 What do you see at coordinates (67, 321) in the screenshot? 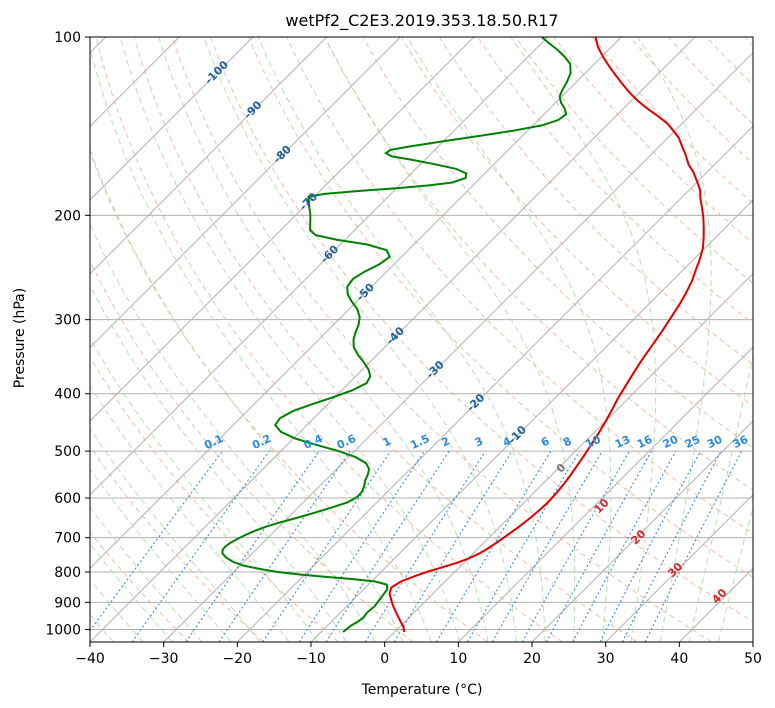
I see `y-tick-label: 300` at bounding box center [67, 321].